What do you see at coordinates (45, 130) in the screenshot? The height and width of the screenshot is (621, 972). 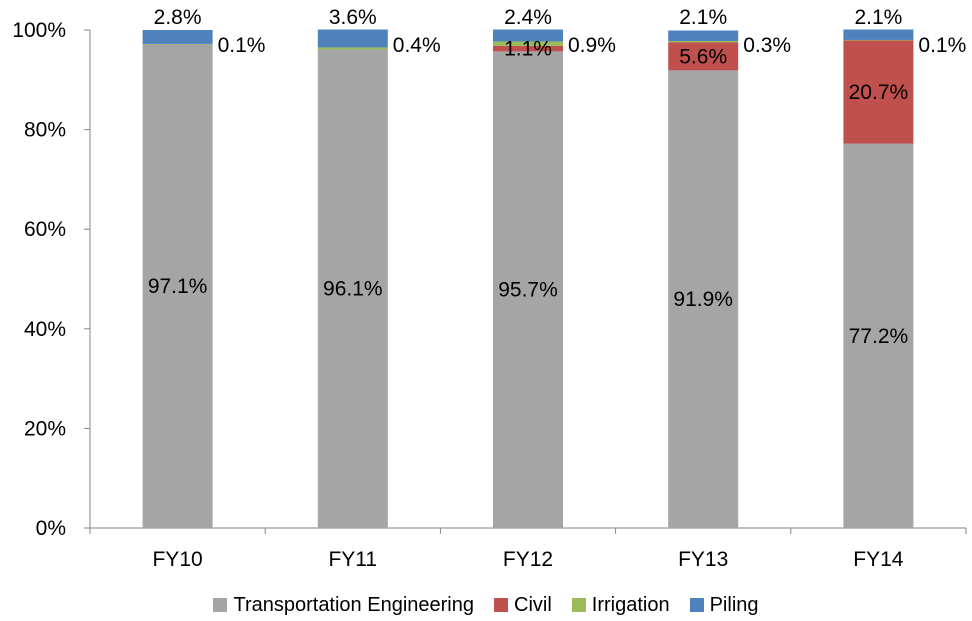 I see `y-tick-label: 80%` at bounding box center [45, 130].